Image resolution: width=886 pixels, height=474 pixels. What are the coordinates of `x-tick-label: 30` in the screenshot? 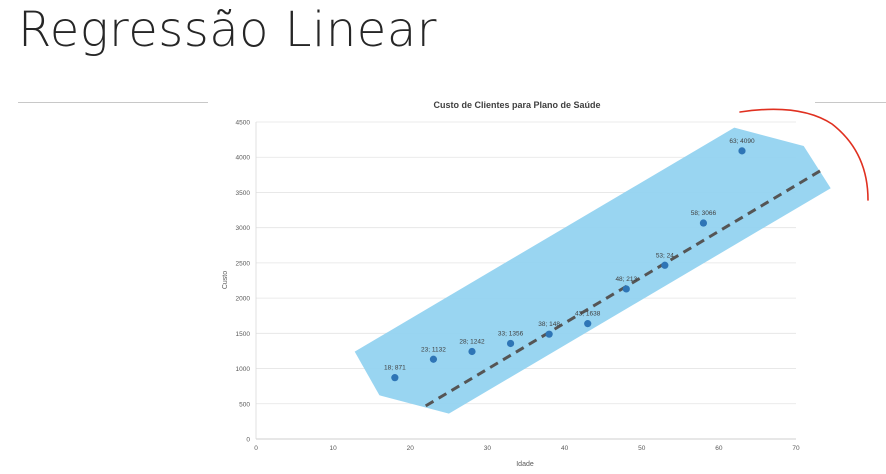 It's located at (488, 448).